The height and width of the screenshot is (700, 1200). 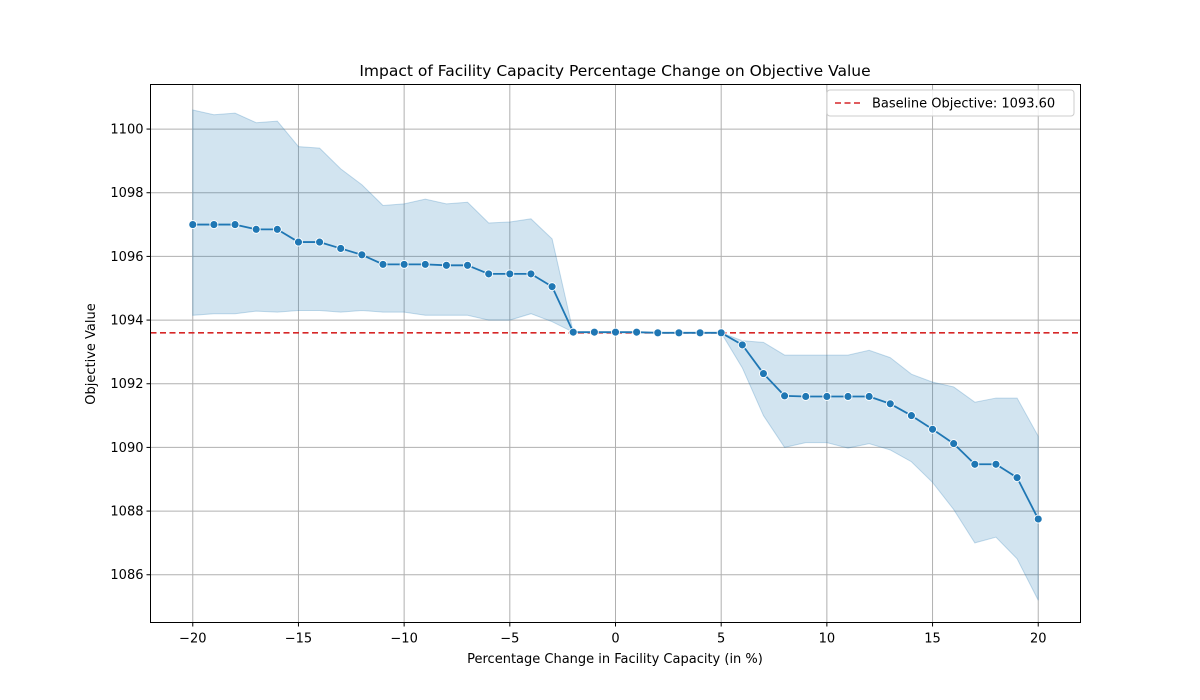 I want to click on x-axis-ticks: −20 −15 −10 −5 0 5 10 15 20, so click(x=613, y=634).